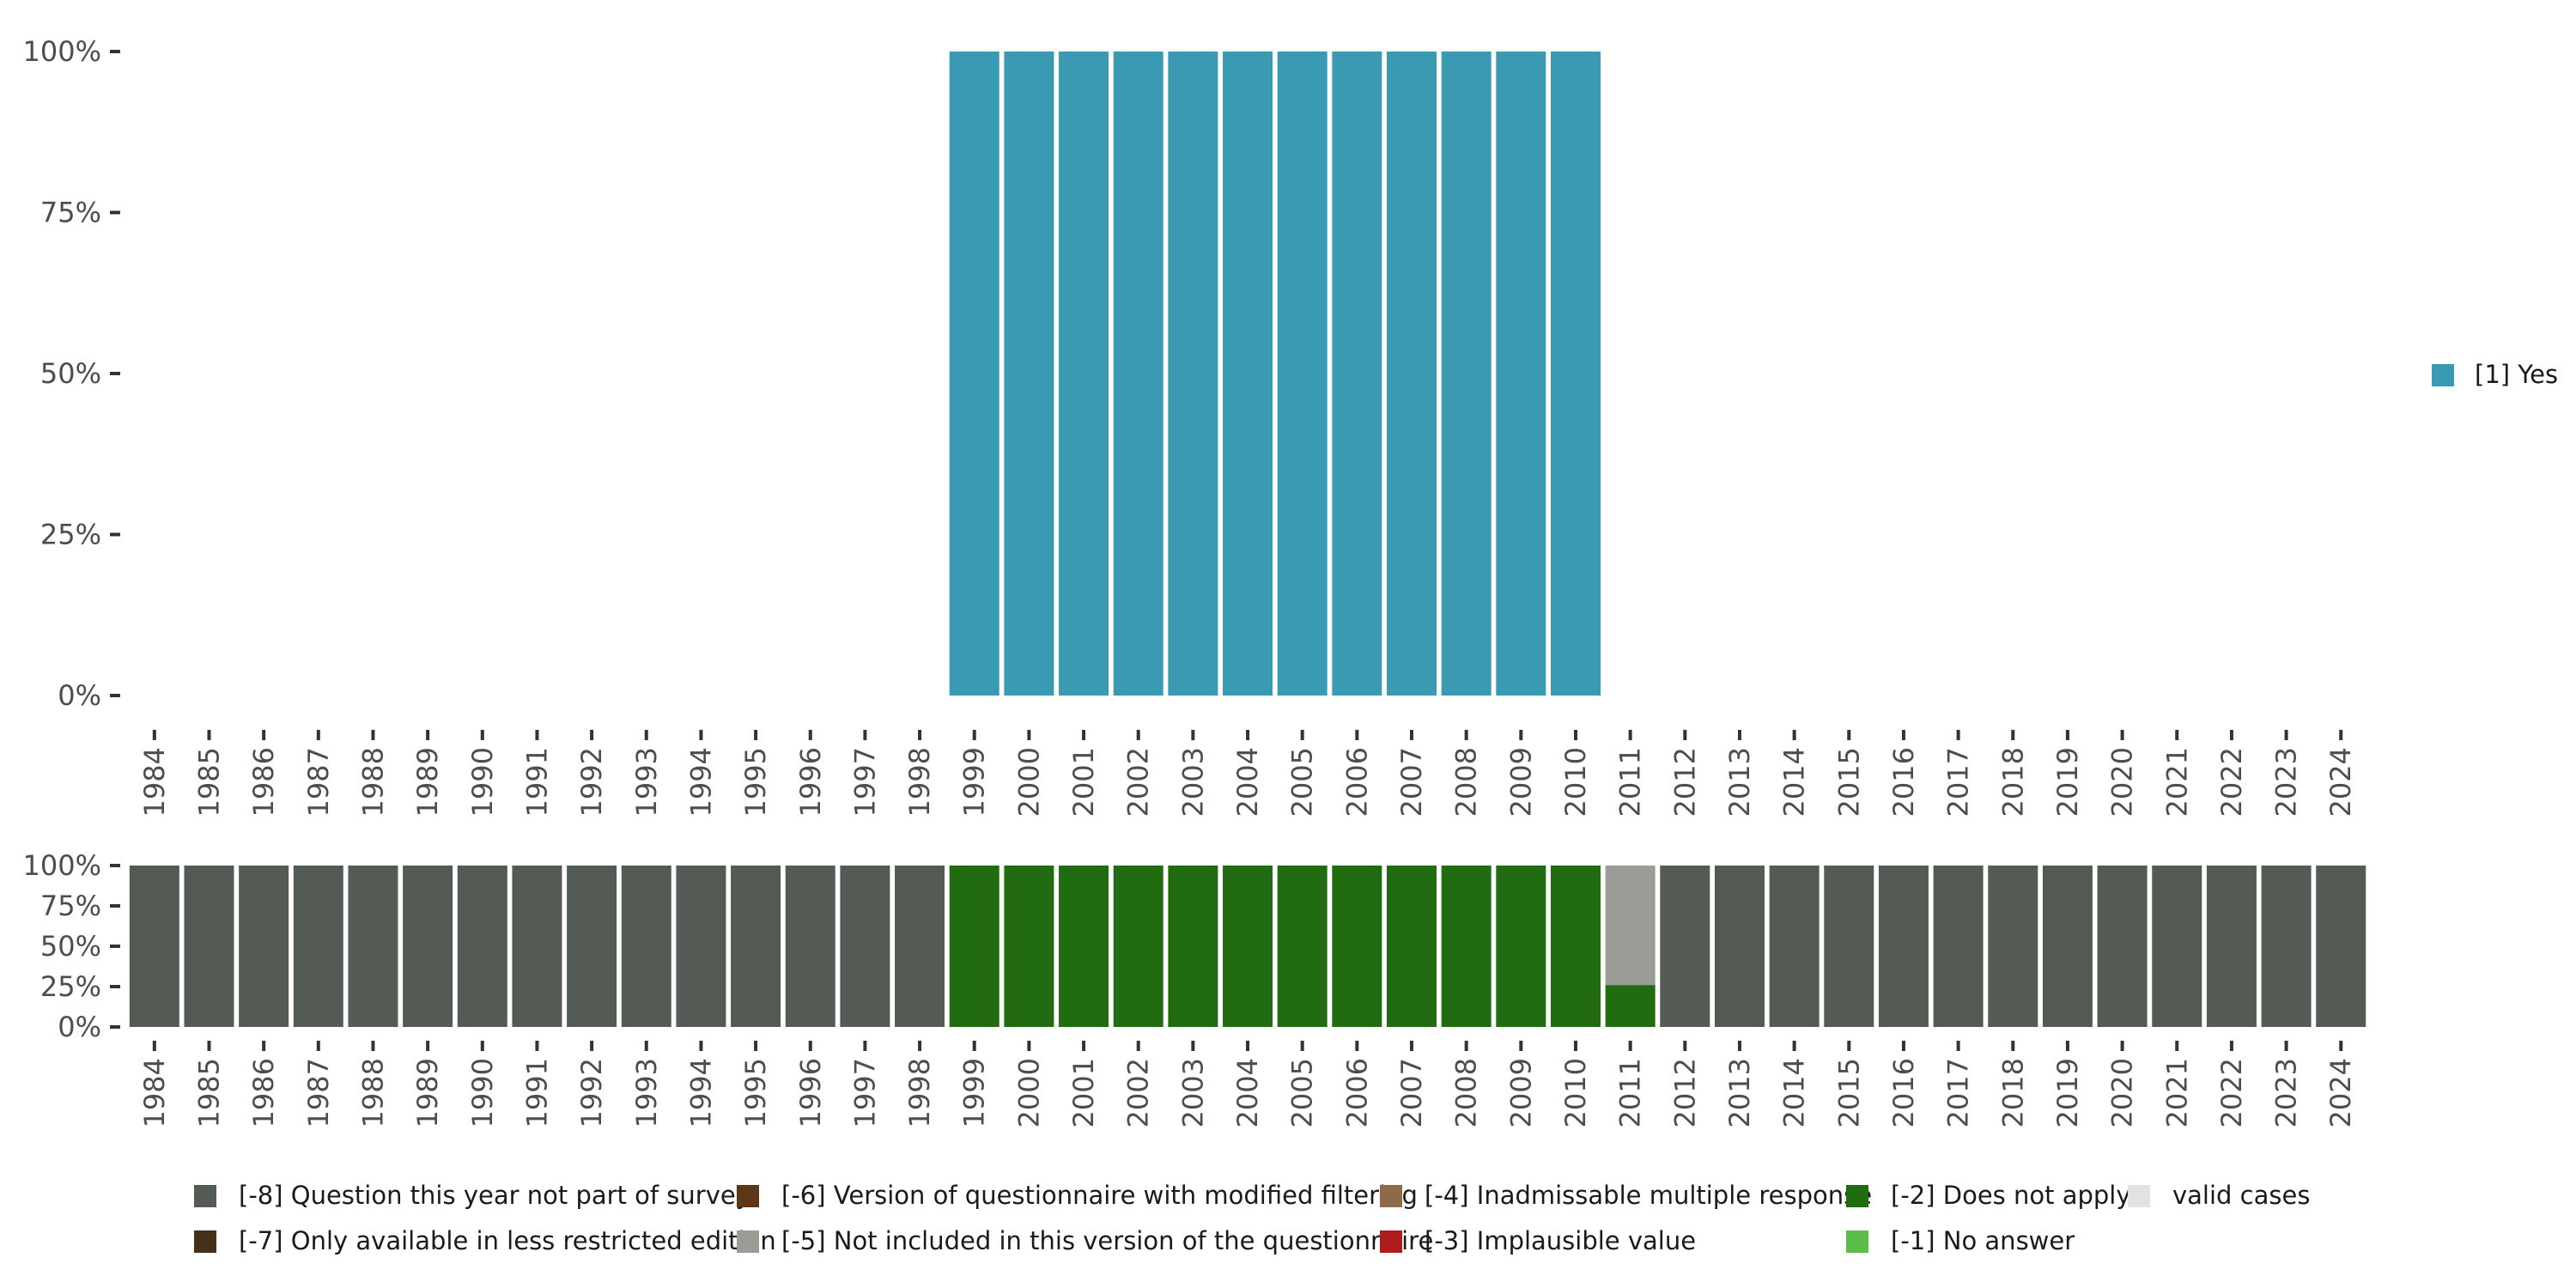 This screenshot has width=2576, height=1288. I want to click on bottom-bar-1988, so click(373, 947).